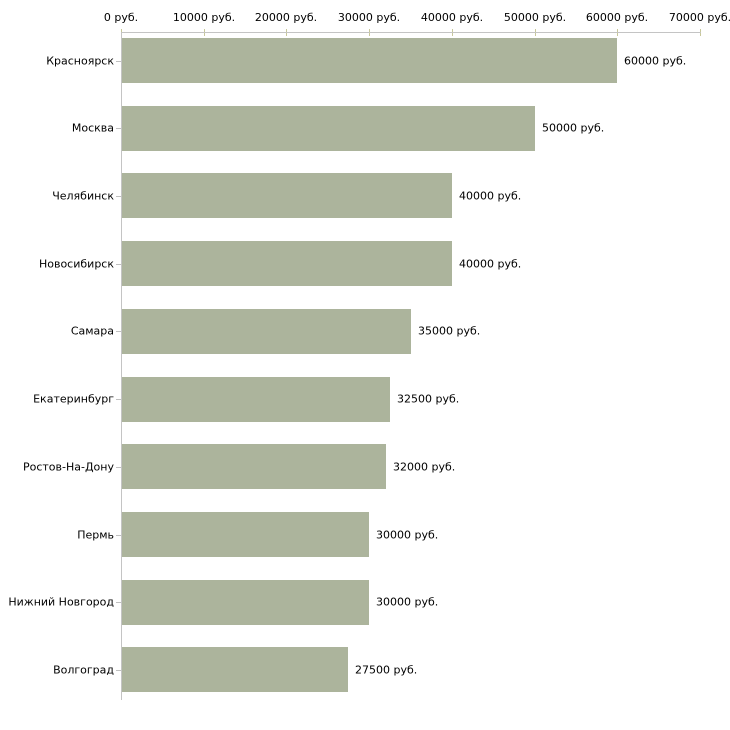 The width and height of the screenshot is (730, 730). I want to click on category-label: Красноярск, so click(80, 60).